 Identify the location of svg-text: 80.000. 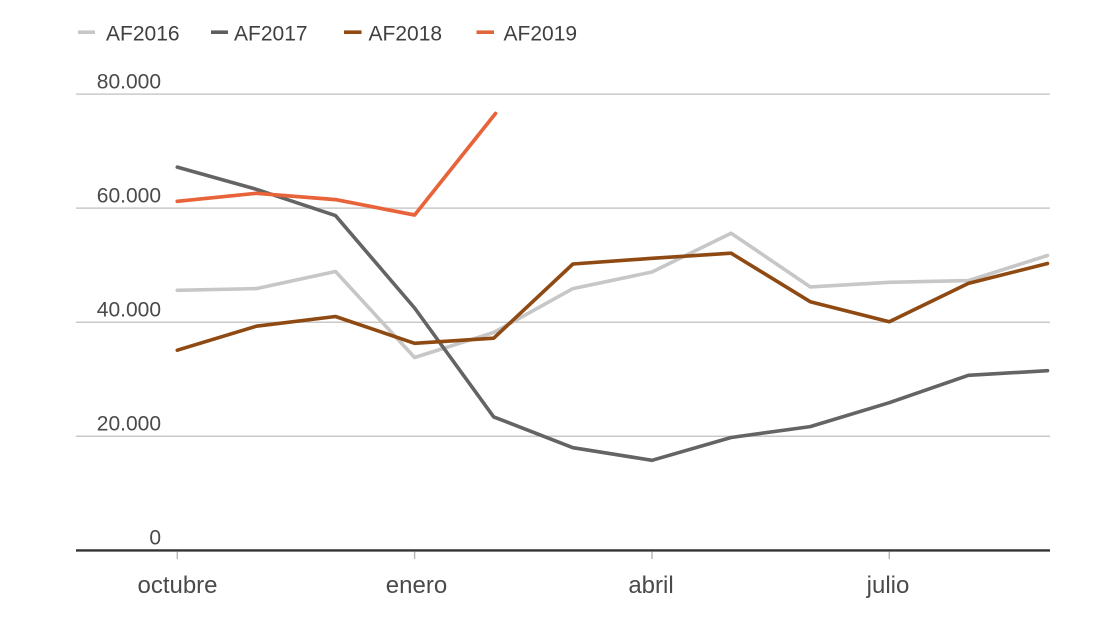
(129, 82).